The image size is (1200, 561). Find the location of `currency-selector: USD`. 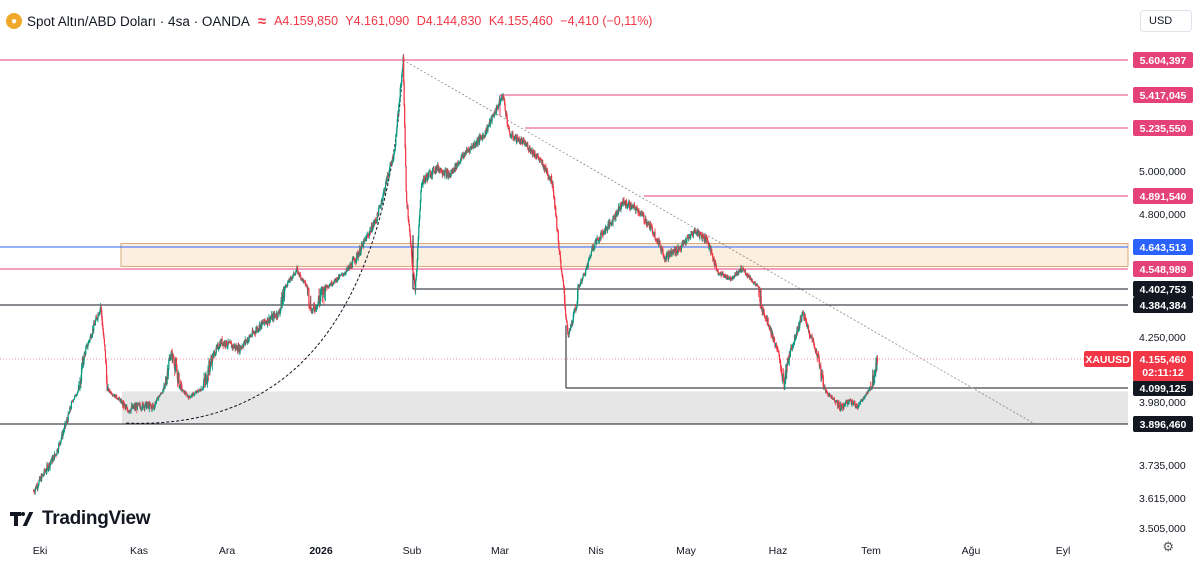

currency-selector: USD is located at coordinates (1166, 21).